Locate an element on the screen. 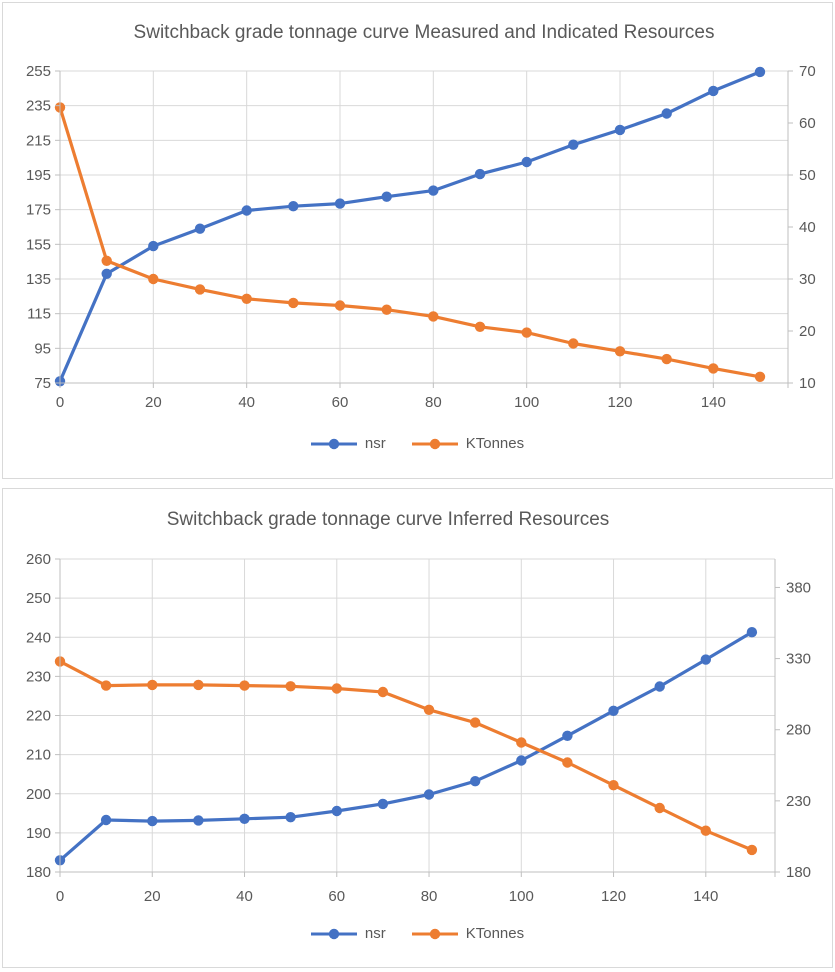 The image size is (835, 972). right-axis-tick-label: 60 is located at coordinates (807, 123).